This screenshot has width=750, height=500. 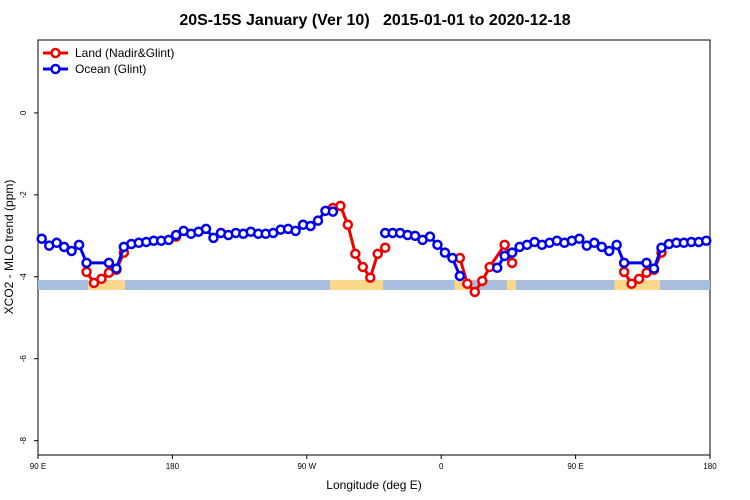 I want to click on legend-label: Ocean (Glint), so click(x=110, y=69).